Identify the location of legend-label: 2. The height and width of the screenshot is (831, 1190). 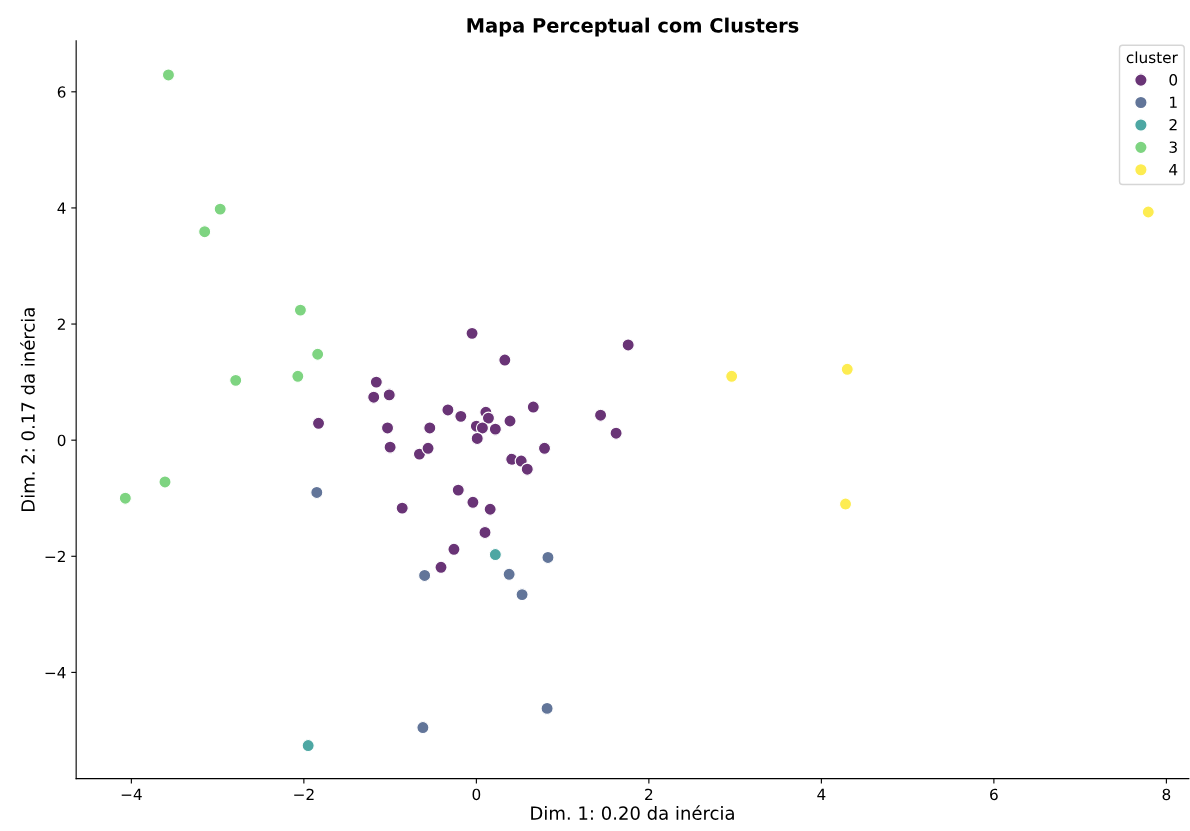
(1173, 124).